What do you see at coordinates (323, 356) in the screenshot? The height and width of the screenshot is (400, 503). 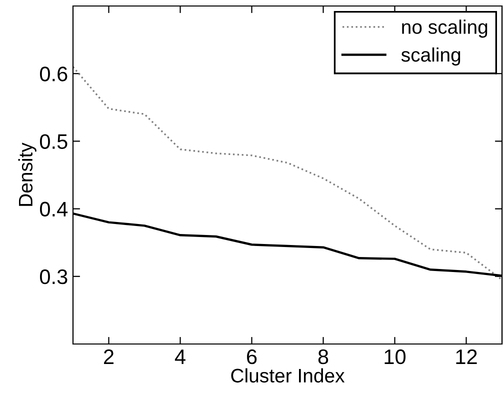 I see `x-tick-label: 8` at bounding box center [323, 356].